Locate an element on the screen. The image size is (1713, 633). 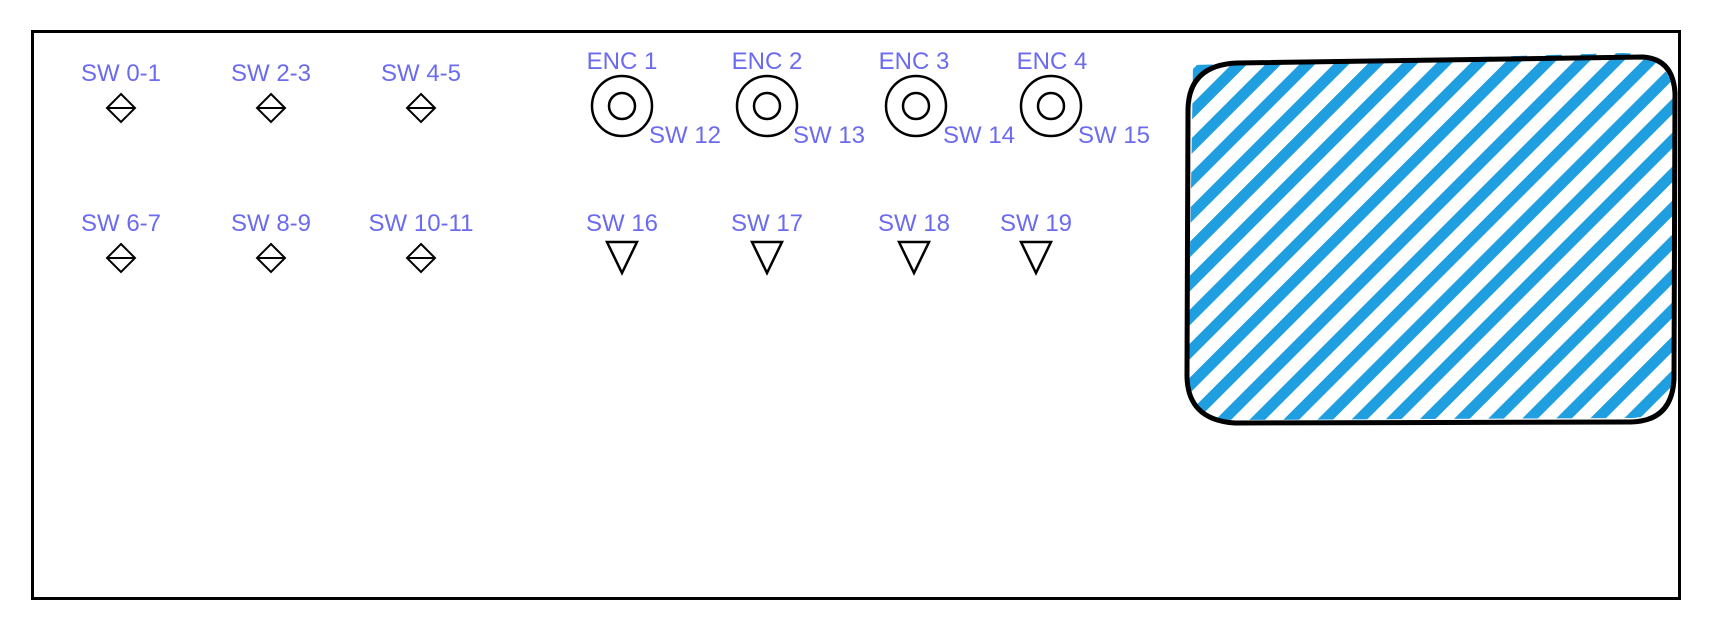
encoder-switch-label: SW 15 is located at coordinates (1114, 135).